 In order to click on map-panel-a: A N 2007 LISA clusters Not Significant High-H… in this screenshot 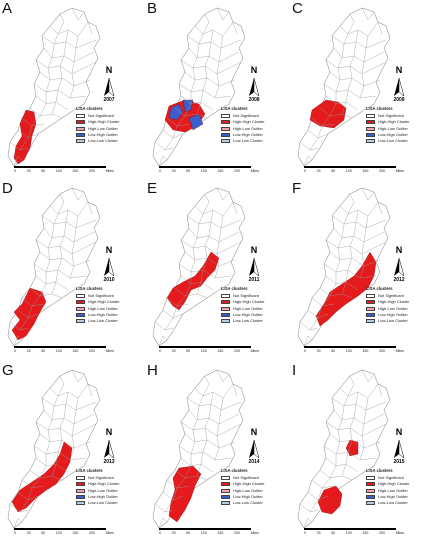, I will do `click(69, 89)`.